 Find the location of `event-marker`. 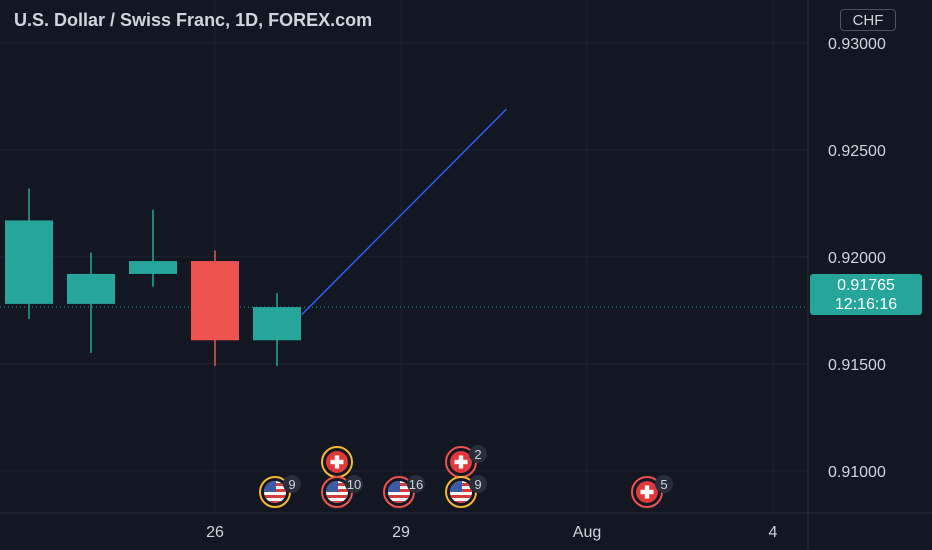

event-marker is located at coordinates (337, 462).